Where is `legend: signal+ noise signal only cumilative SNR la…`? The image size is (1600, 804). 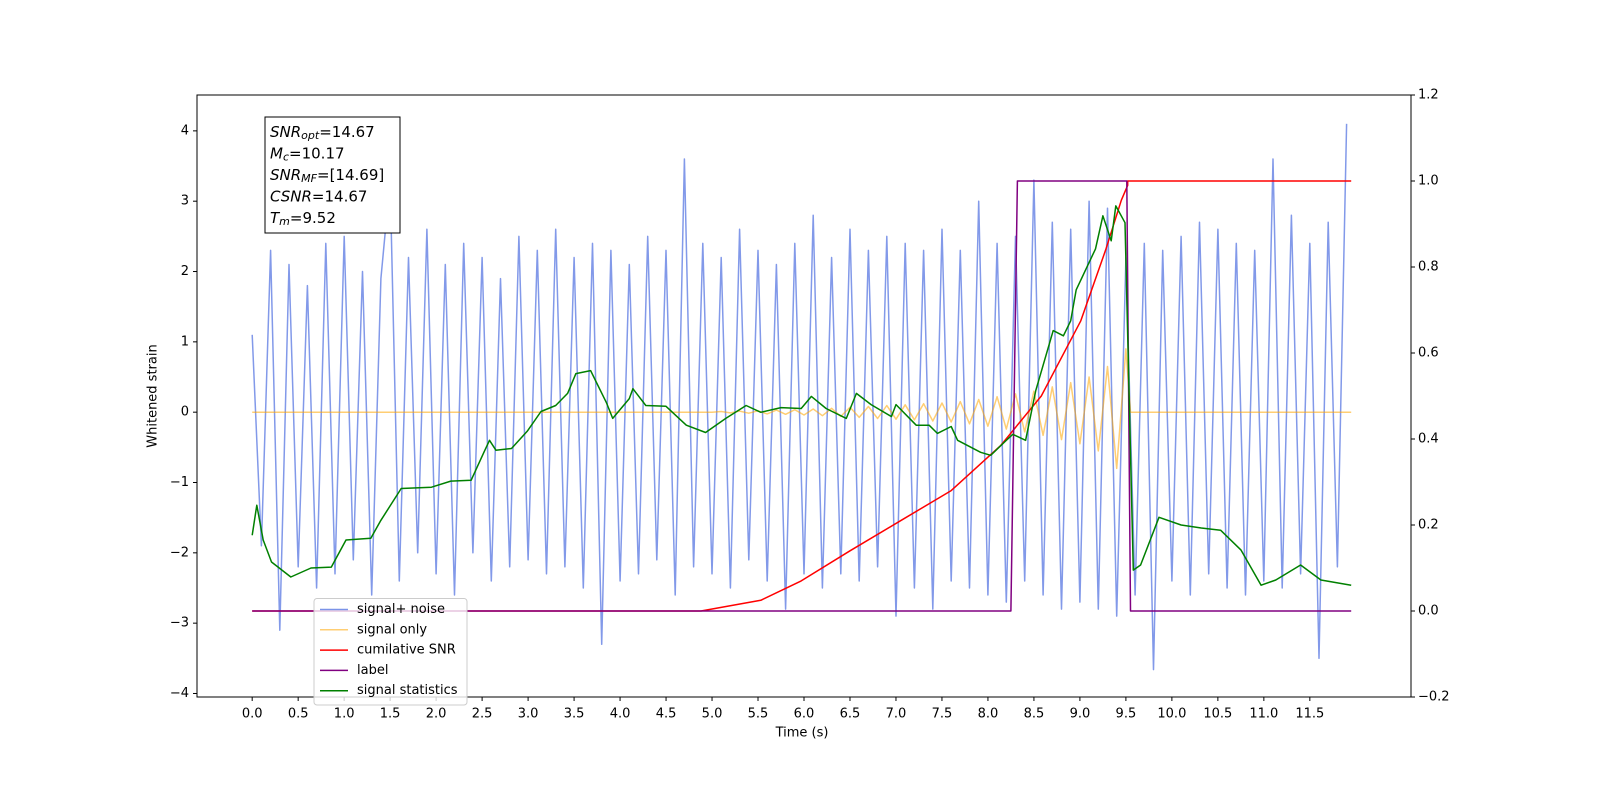 legend: signal+ noise signal only cumilative SNR la… is located at coordinates (390, 652).